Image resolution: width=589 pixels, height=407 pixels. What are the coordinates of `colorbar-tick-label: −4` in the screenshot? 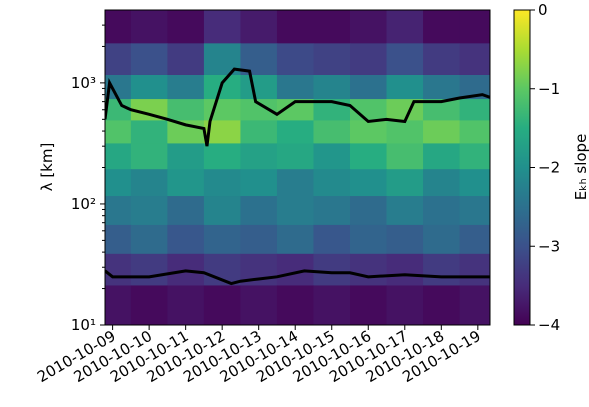 It's located at (549, 325).